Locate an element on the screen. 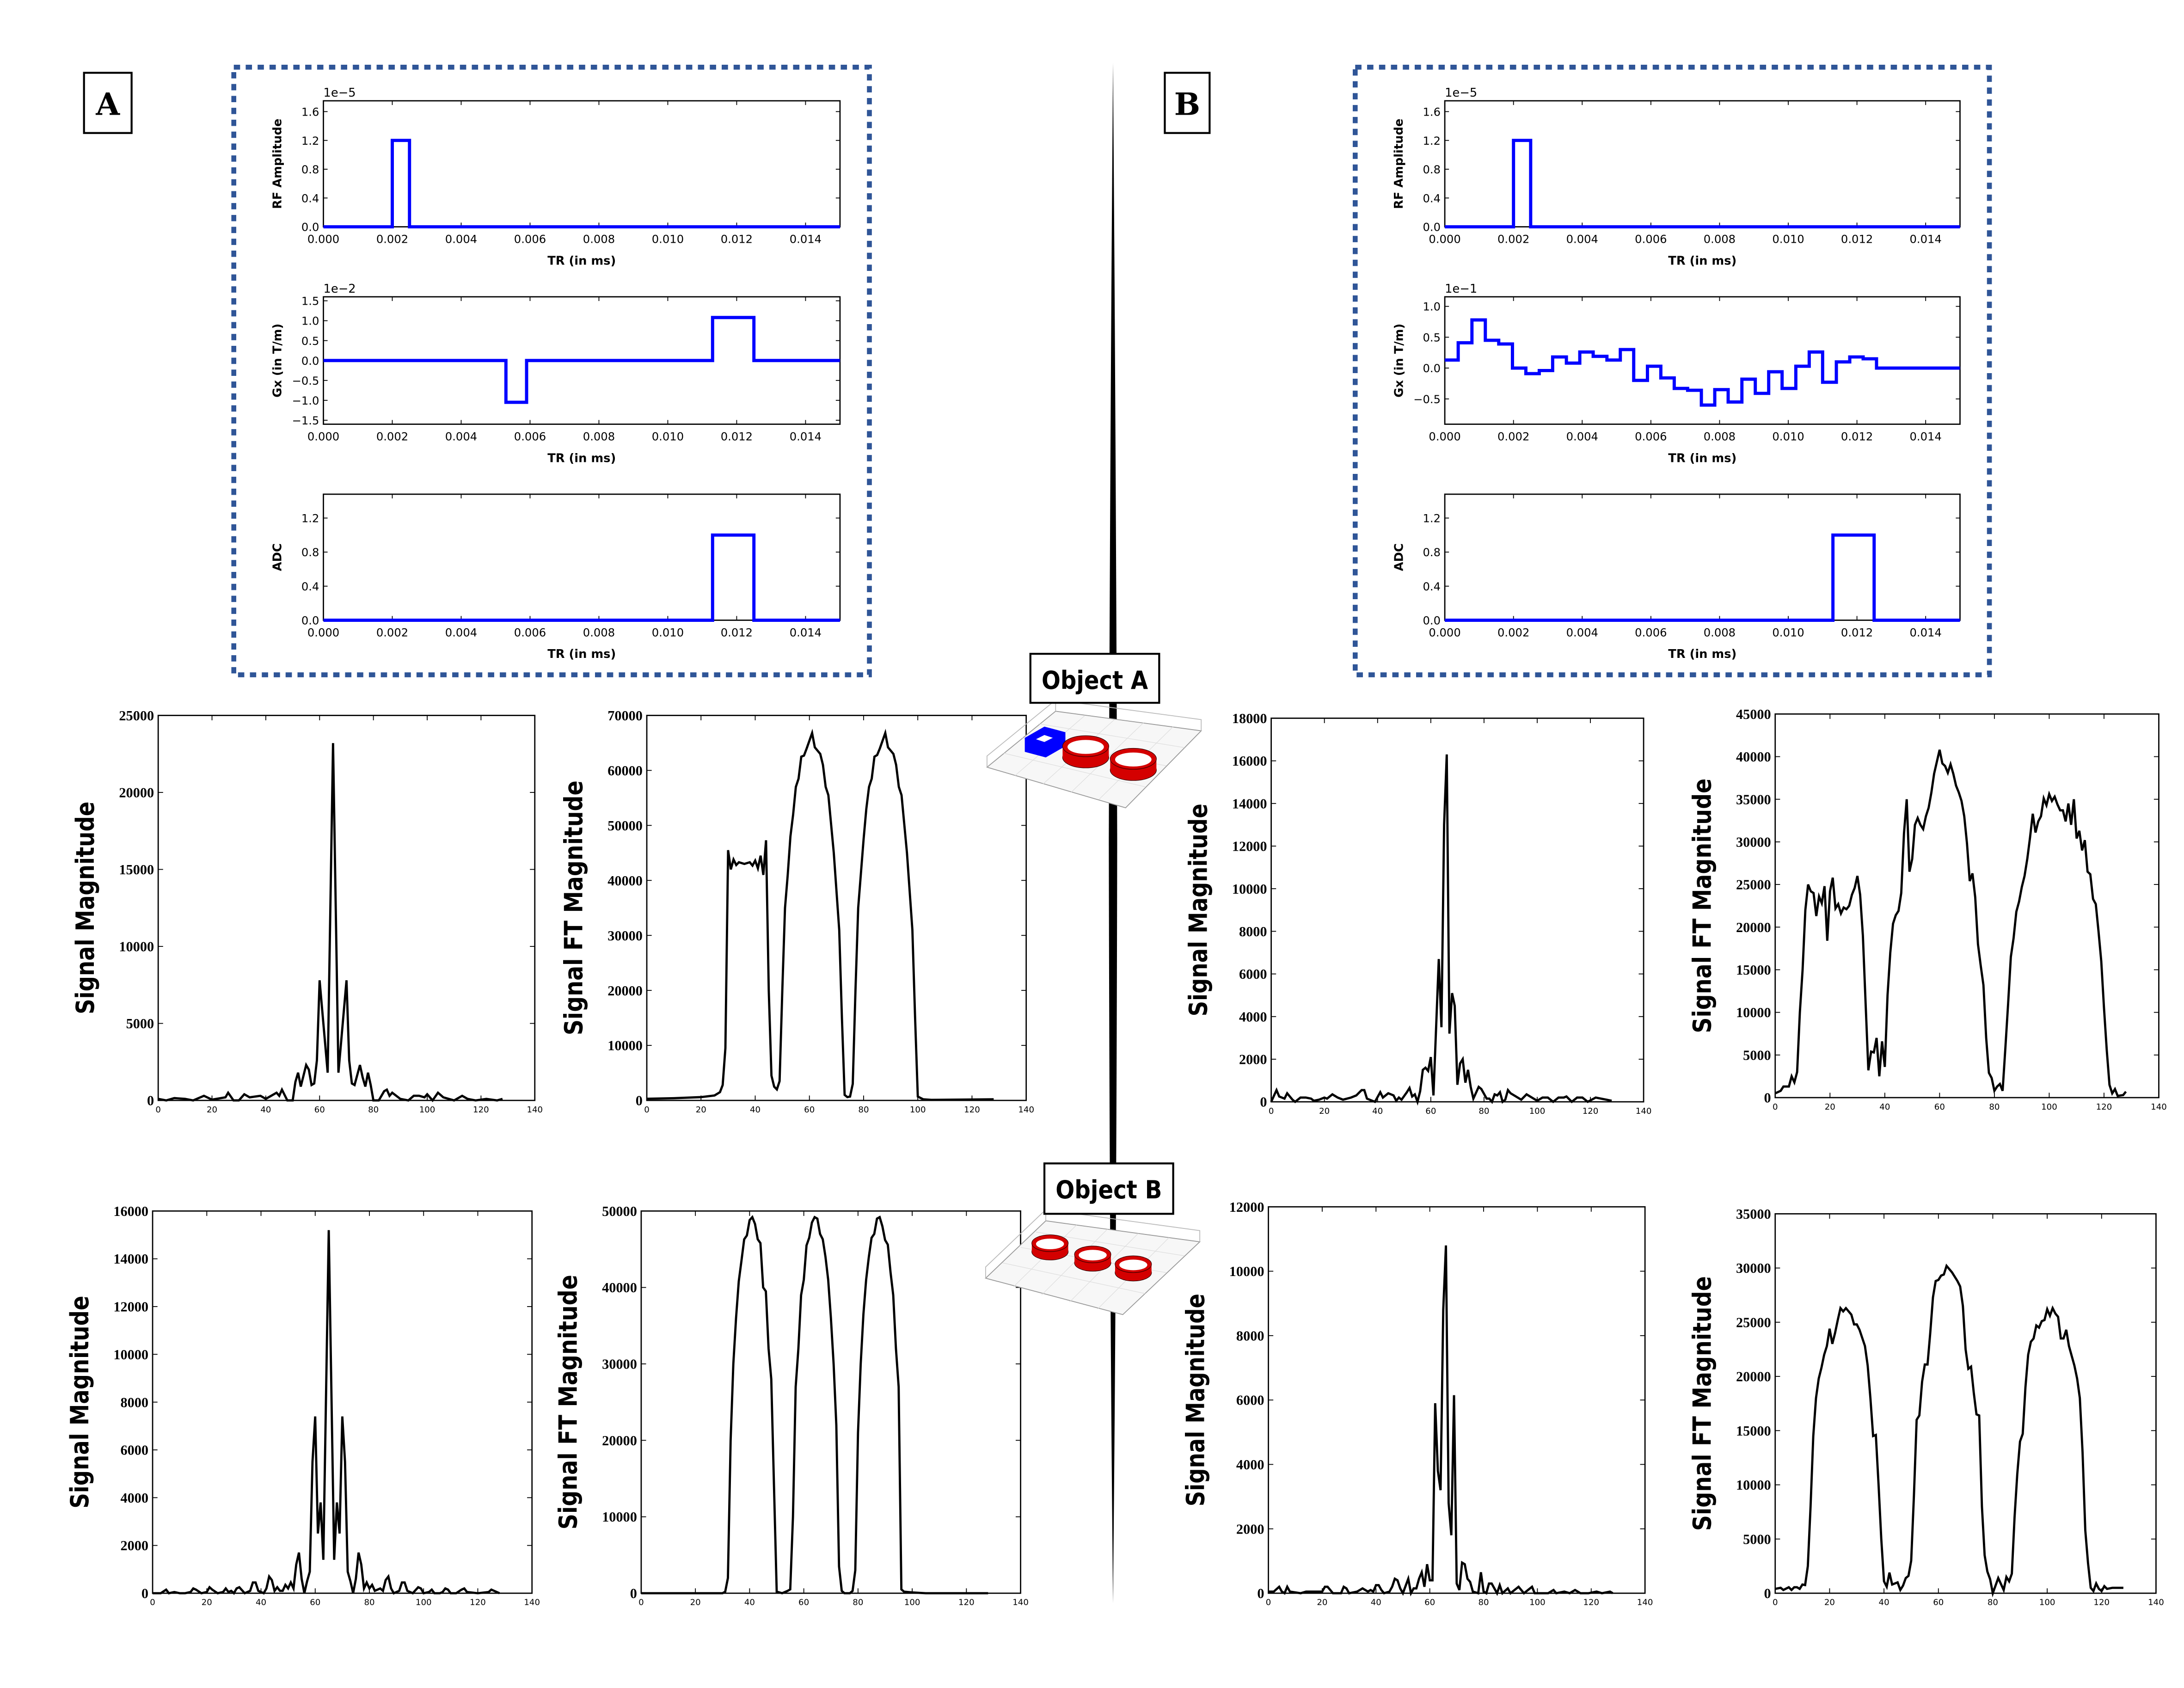 This screenshot has width=2184, height=1688. y-tick-label: 25000 is located at coordinates (1753, 885).